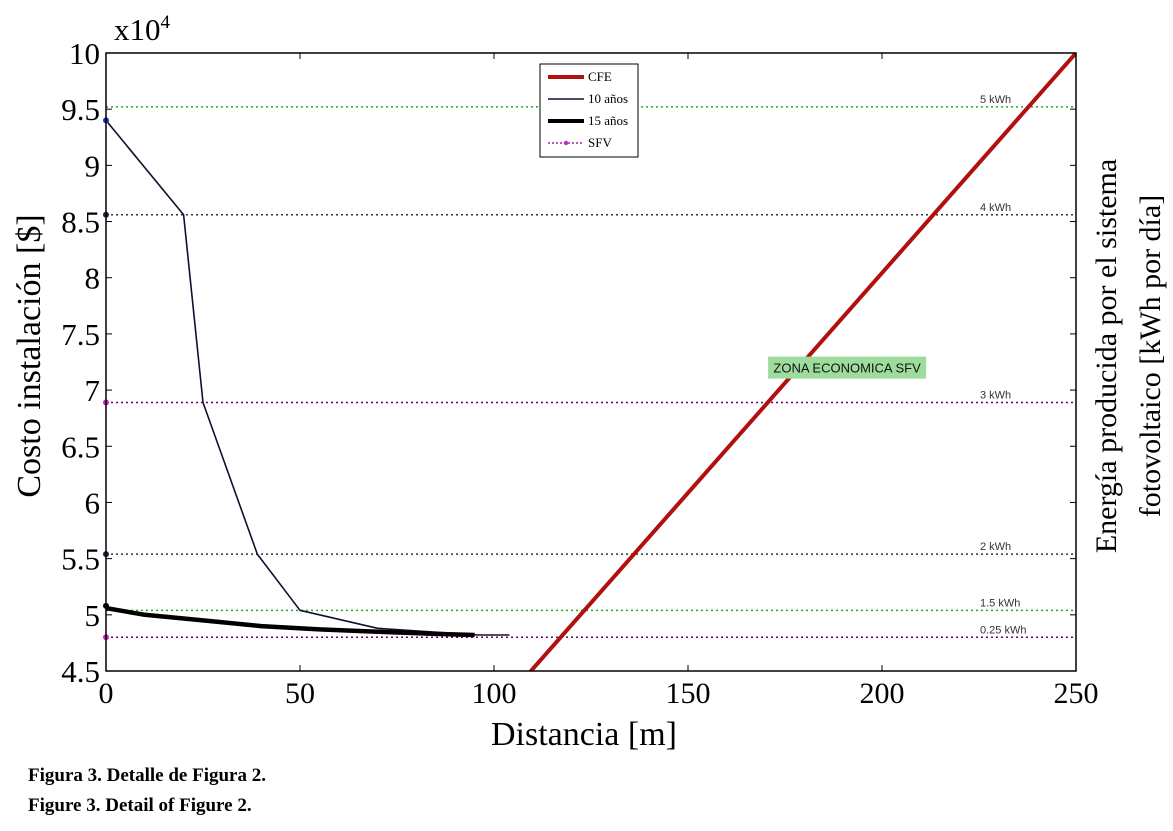 The width and height of the screenshot is (1173, 831). I want to click on series-15-años, so click(290, 621).